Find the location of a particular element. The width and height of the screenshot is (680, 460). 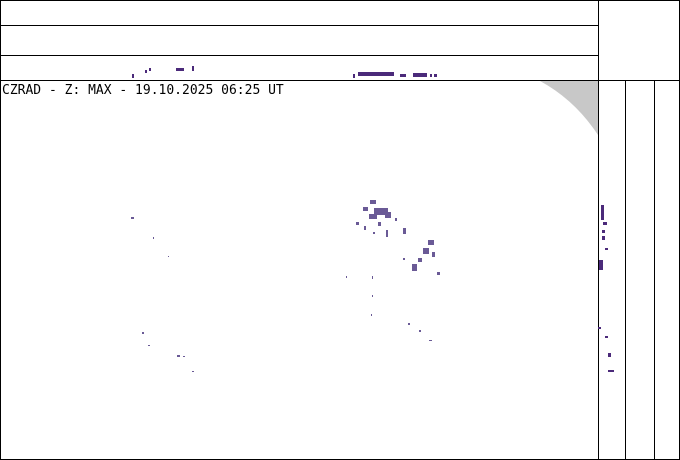

top-profile-echoes is located at coordinates (284, 72).